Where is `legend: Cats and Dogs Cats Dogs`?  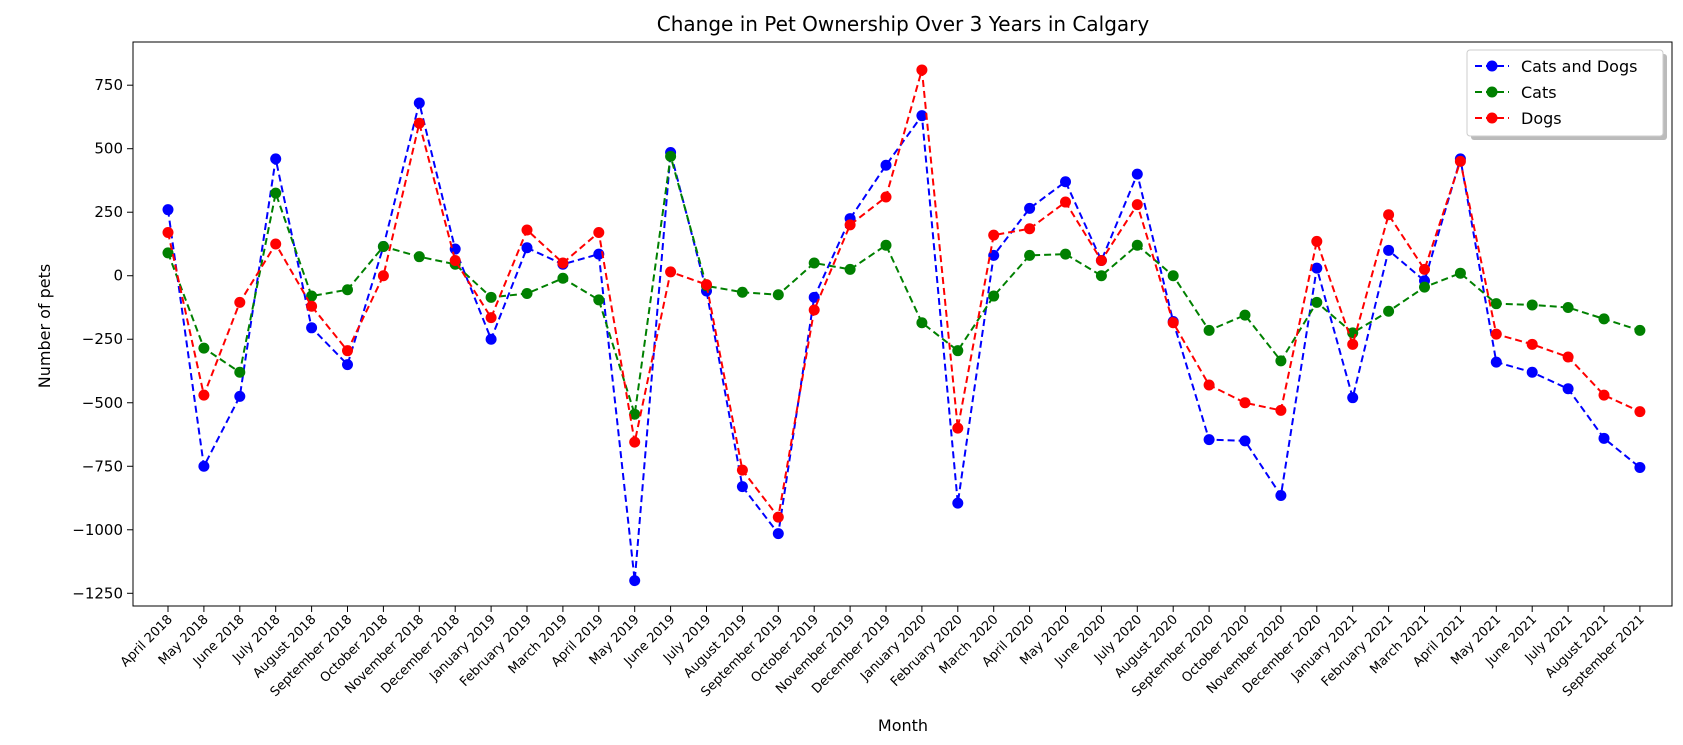
legend: Cats and Dogs Cats Dogs is located at coordinates (1566, 94).